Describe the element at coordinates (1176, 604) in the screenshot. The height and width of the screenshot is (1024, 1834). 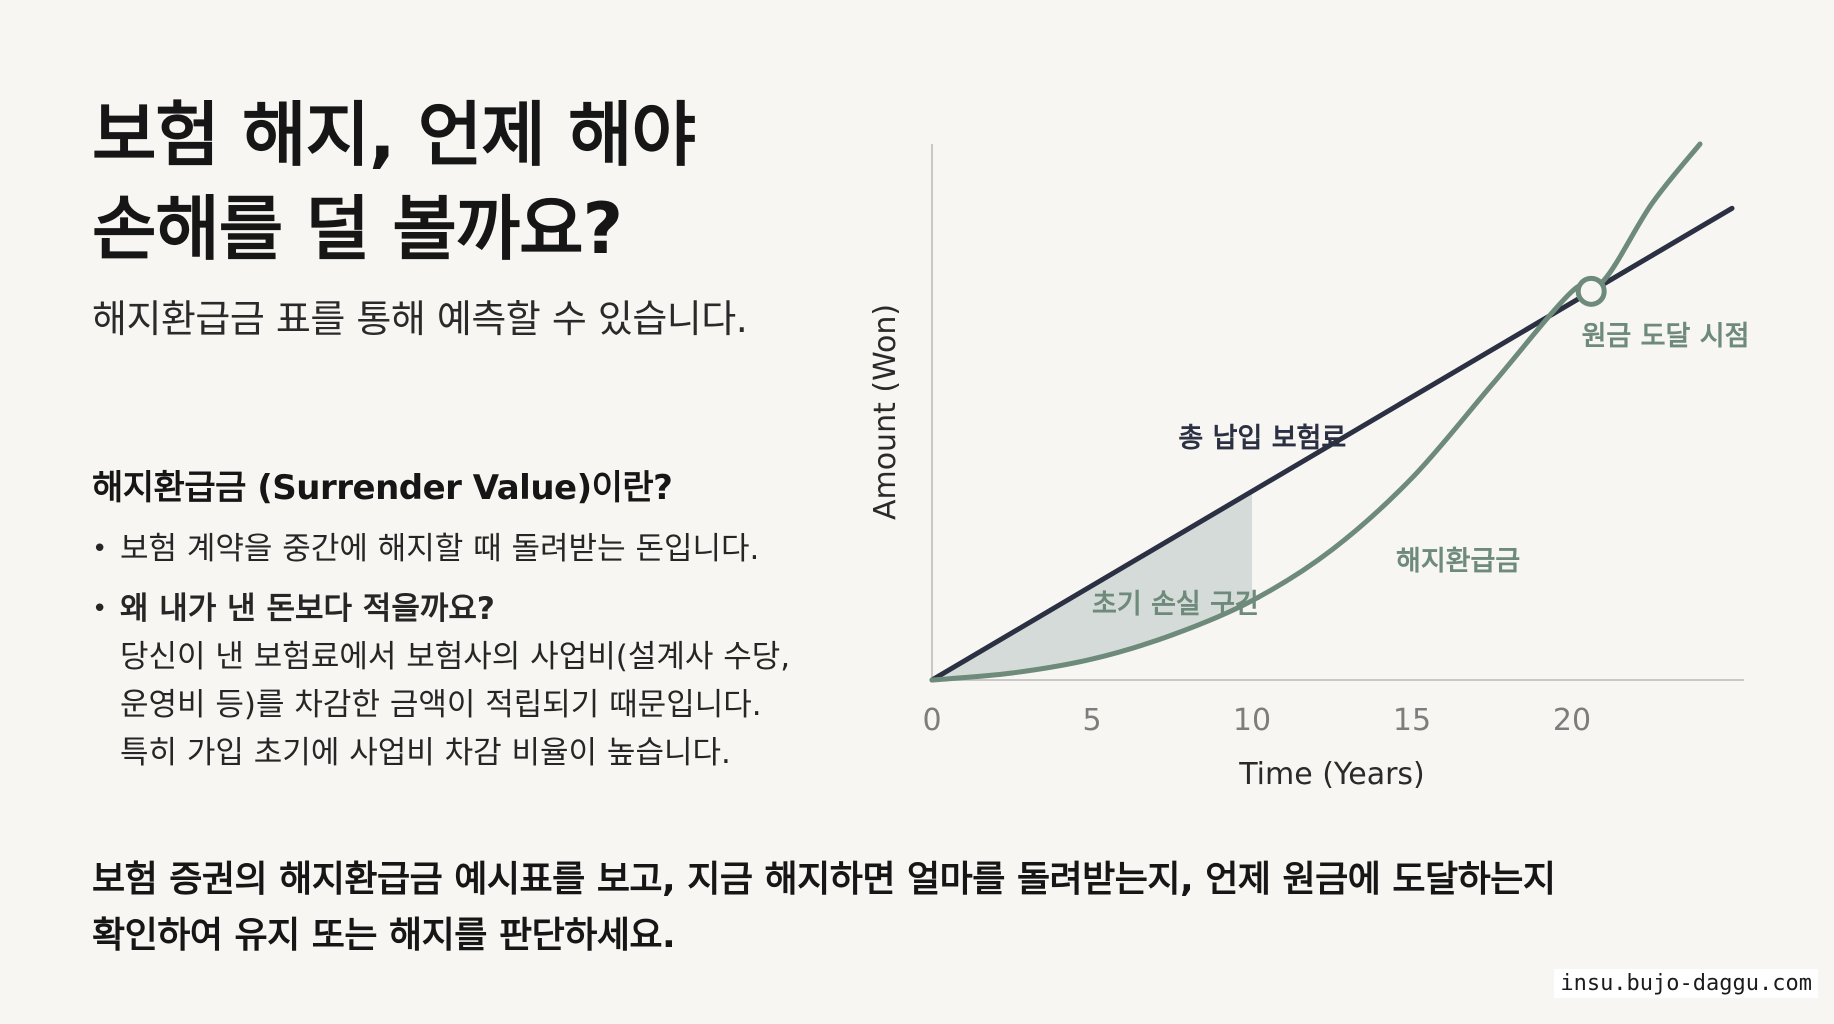
I see `annotation-early-loss: 초기 손실 구간` at that location.